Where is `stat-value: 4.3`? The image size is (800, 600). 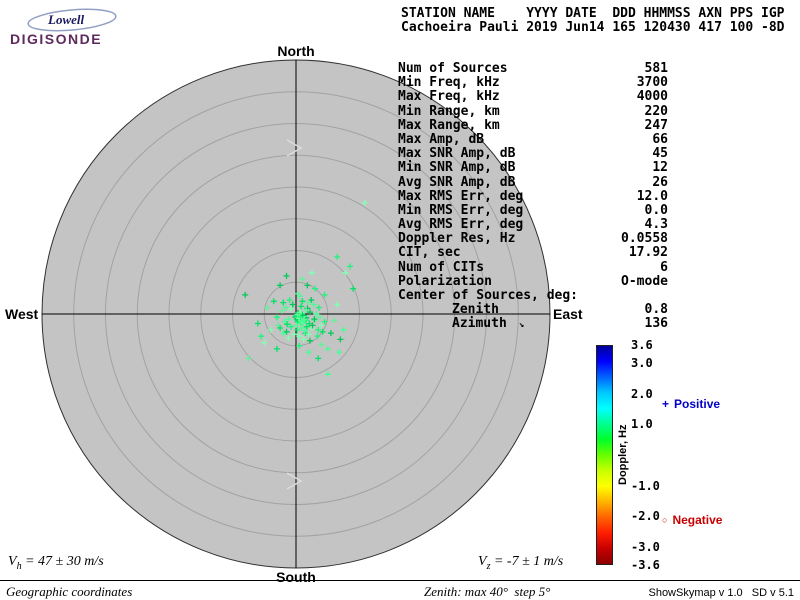 stat-value: 4.3 is located at coordinates (656, 225).